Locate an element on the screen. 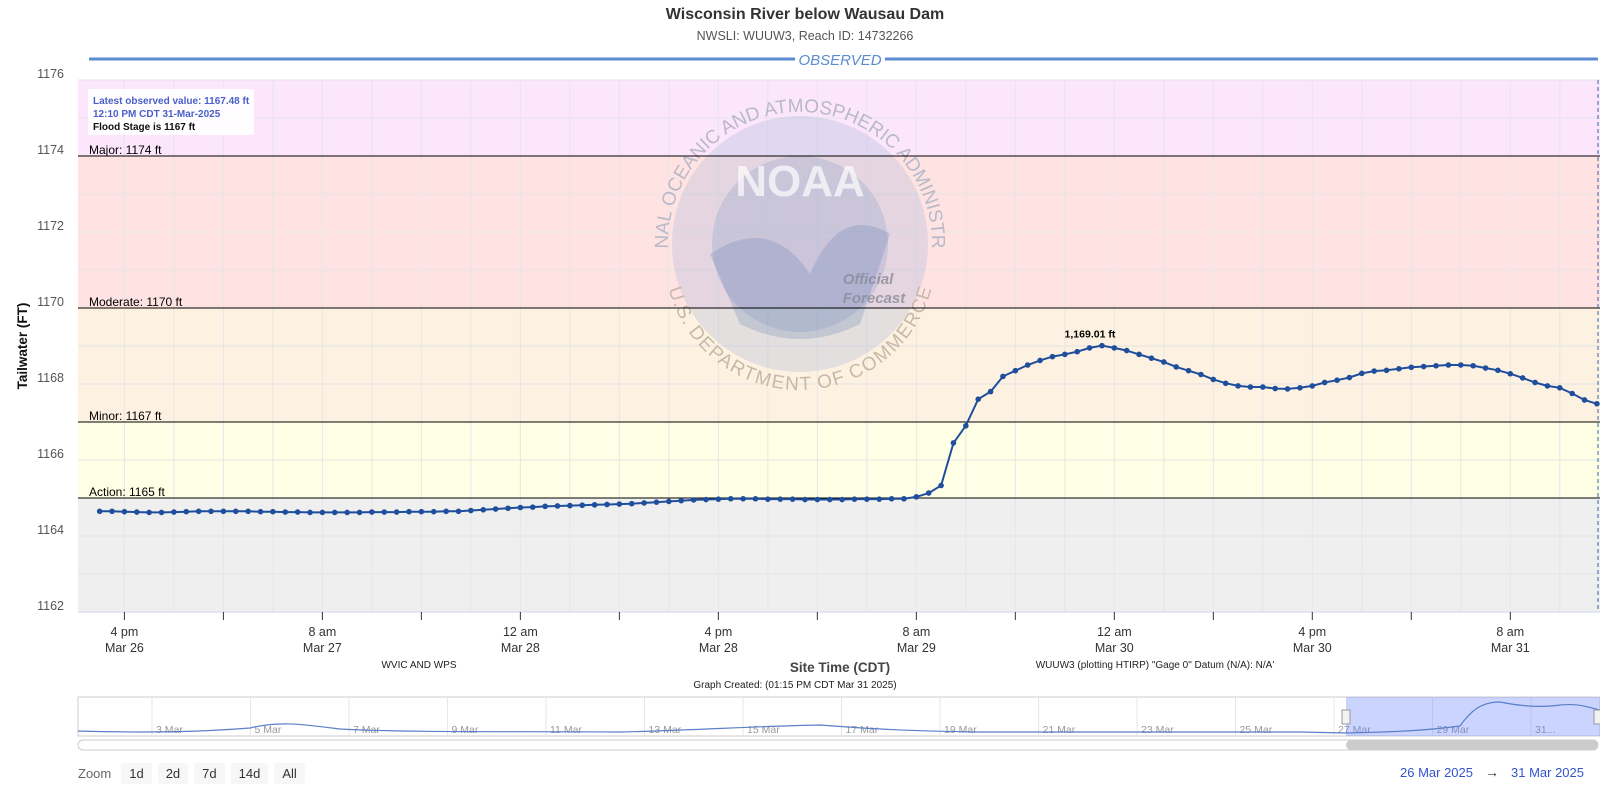 The height and width of the screenshot is (800, 1600). info-flood-stage: Flood Stage is 1167 ft is located at coordinates (144, 127).